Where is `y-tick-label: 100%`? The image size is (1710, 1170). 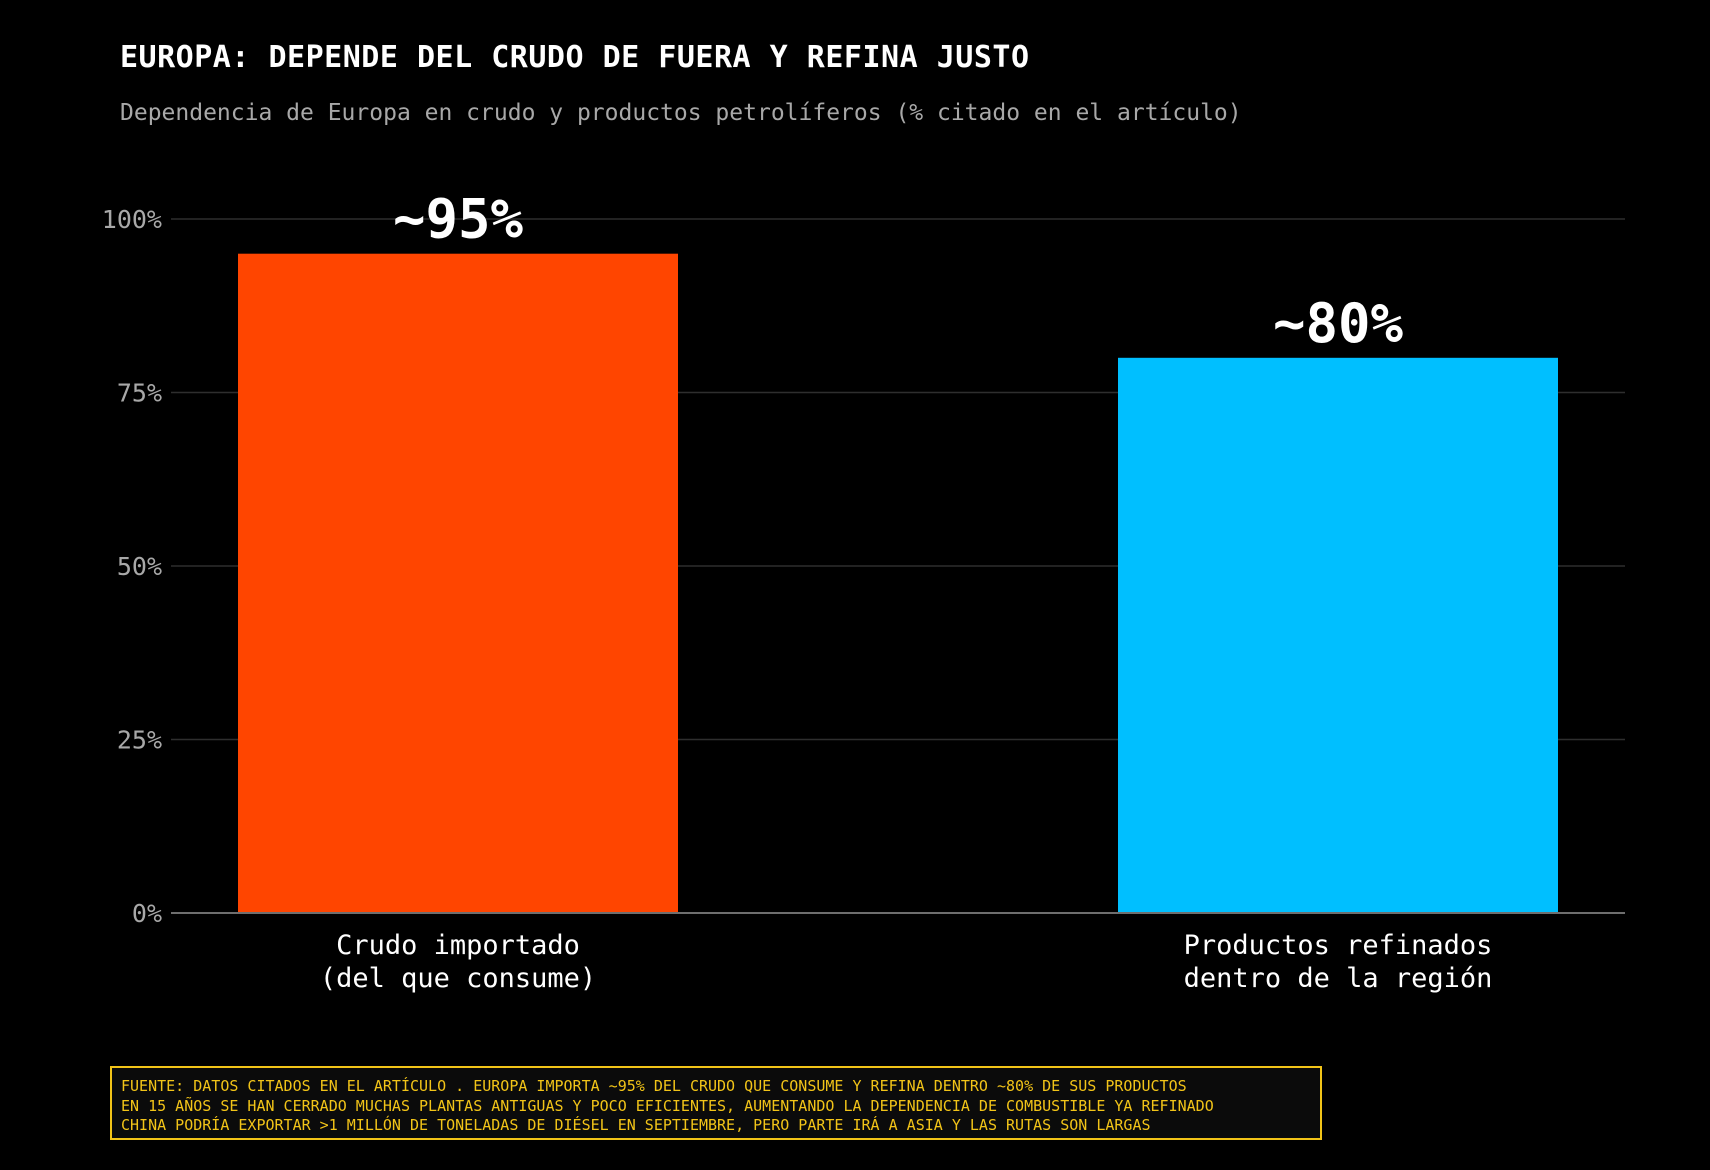
y-tick-label: 100% is located at coordinates (132, 219).